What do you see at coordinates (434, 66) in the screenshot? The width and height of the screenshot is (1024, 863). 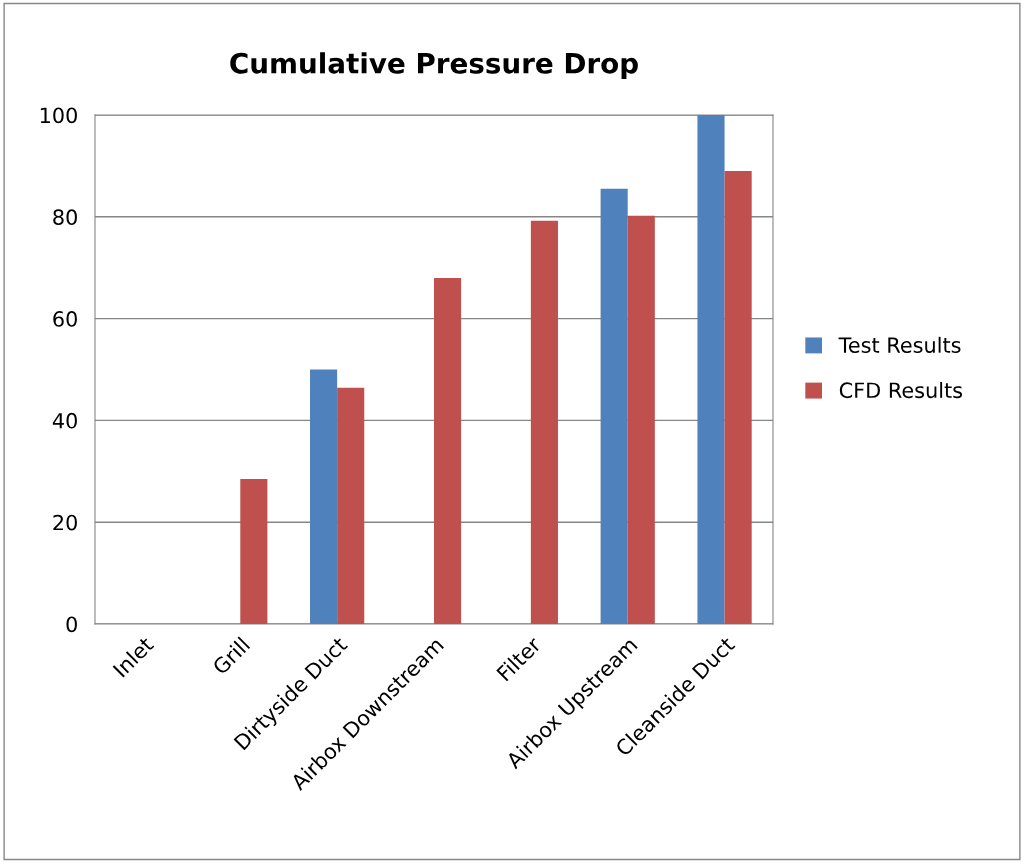 I see `chart-title: Cumulative Pressure Drop` at bounding box center [434, 66].